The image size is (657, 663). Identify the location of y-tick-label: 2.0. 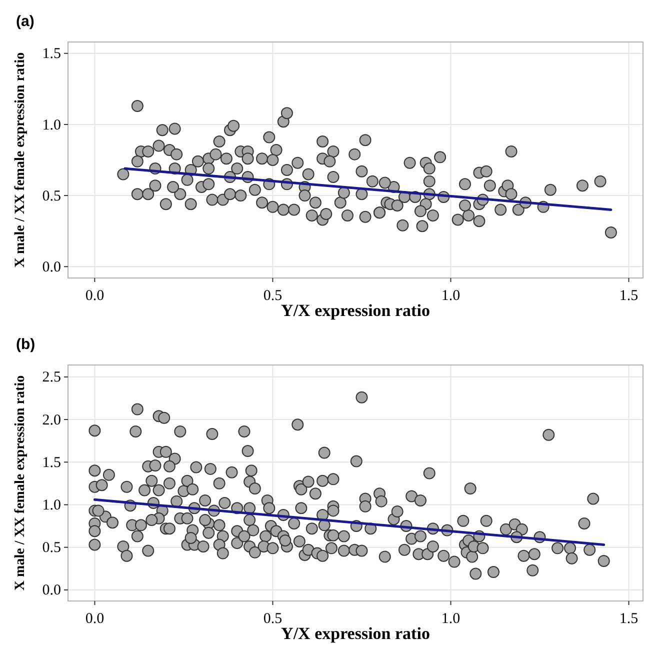
(51, 420).